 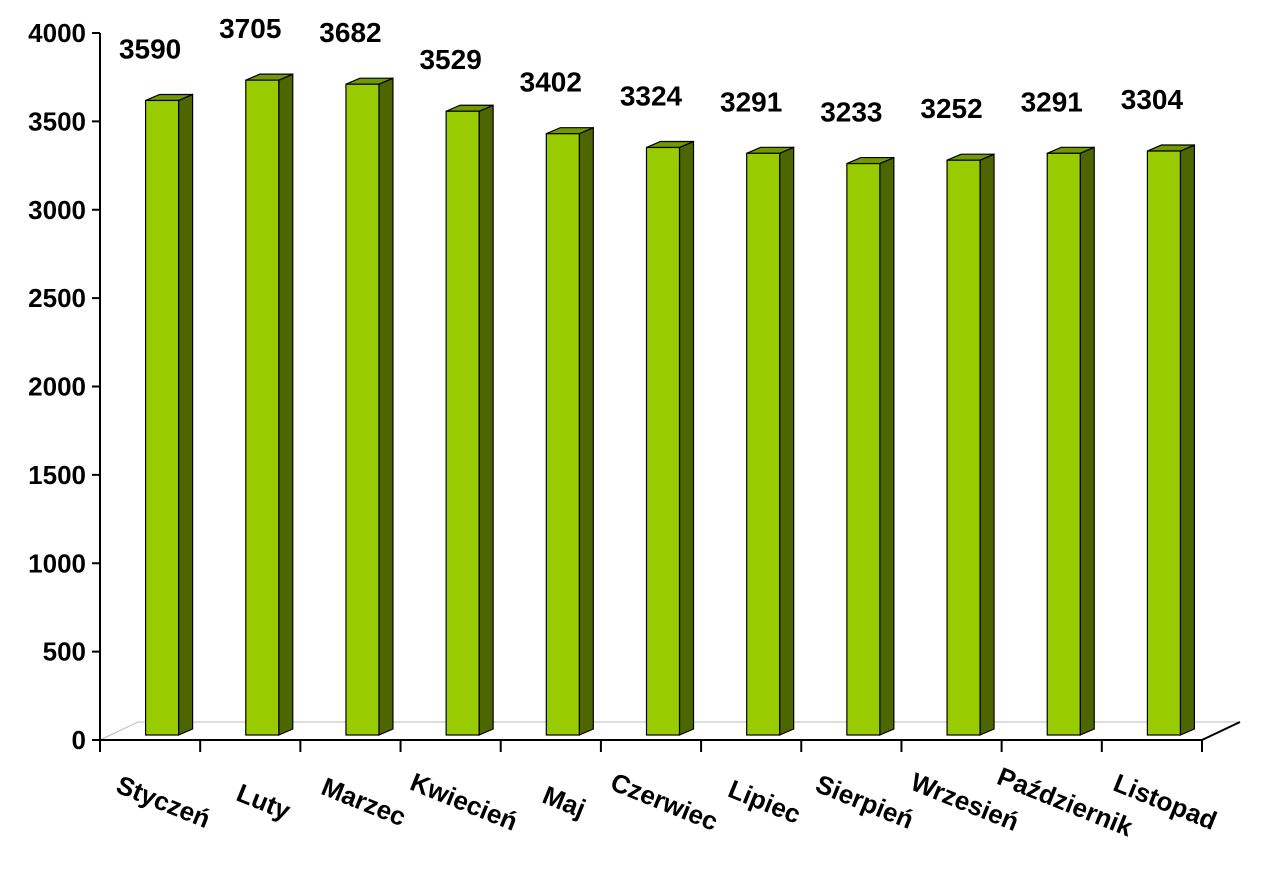 What do you see at coordinates (264, 801) in the screenshot?
I see `x-tick-label: Luty` at bounding box center [264, 801].